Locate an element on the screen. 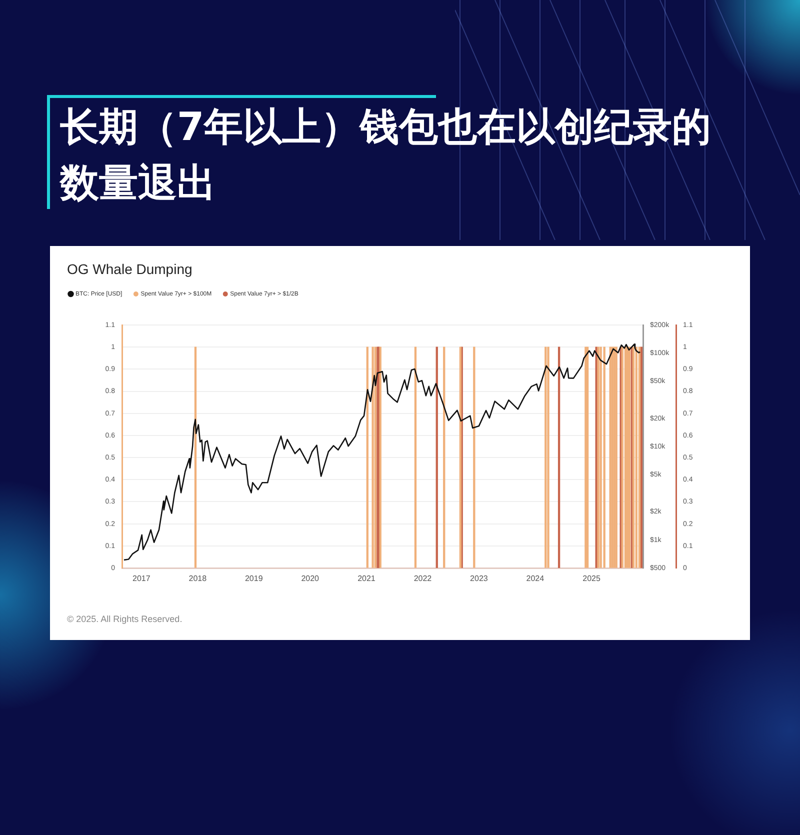  x-tick-label: 2020 is located at coordinates (310, 579).